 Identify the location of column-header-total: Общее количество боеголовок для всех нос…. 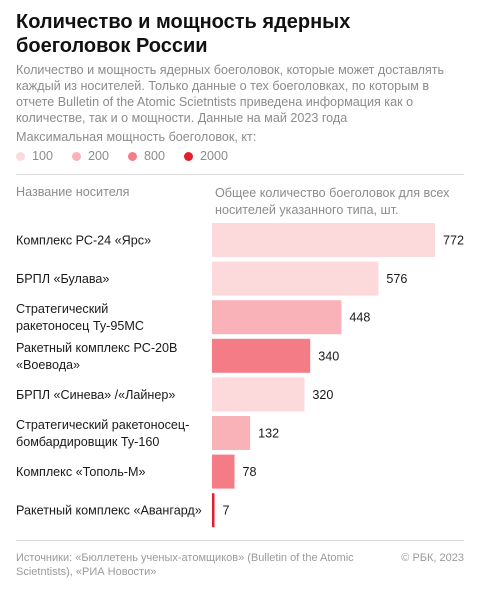
(332, 201).